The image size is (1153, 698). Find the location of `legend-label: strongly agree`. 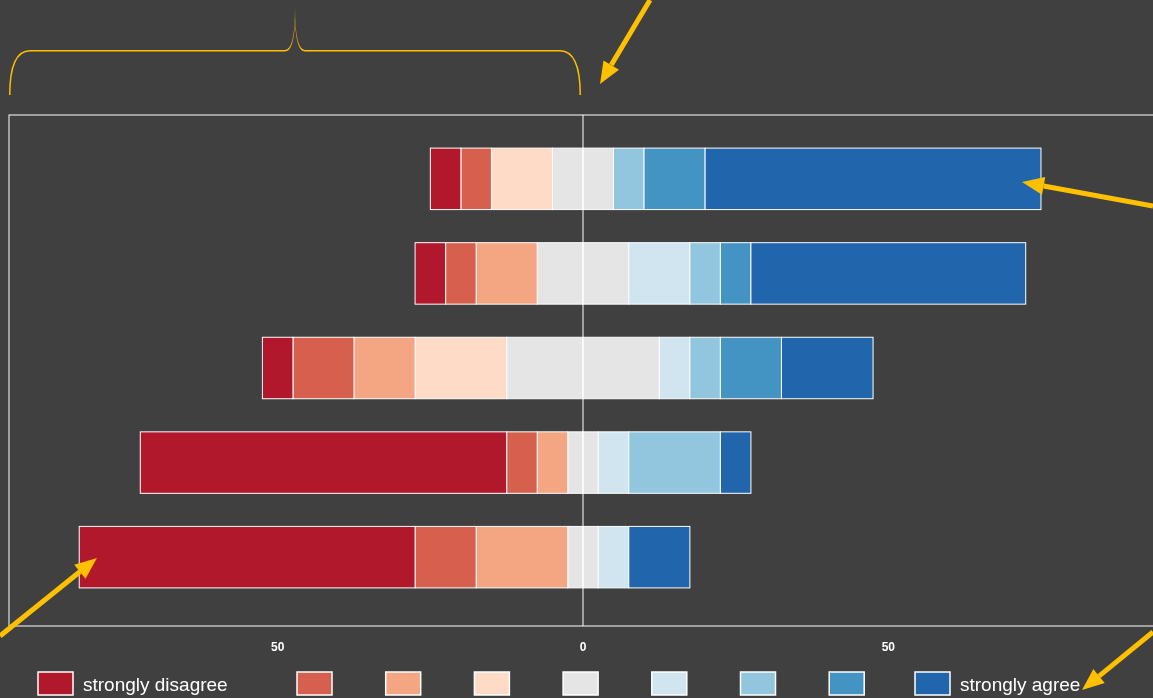

legend-label: strongly agree is located at coordinates (1020, 684).